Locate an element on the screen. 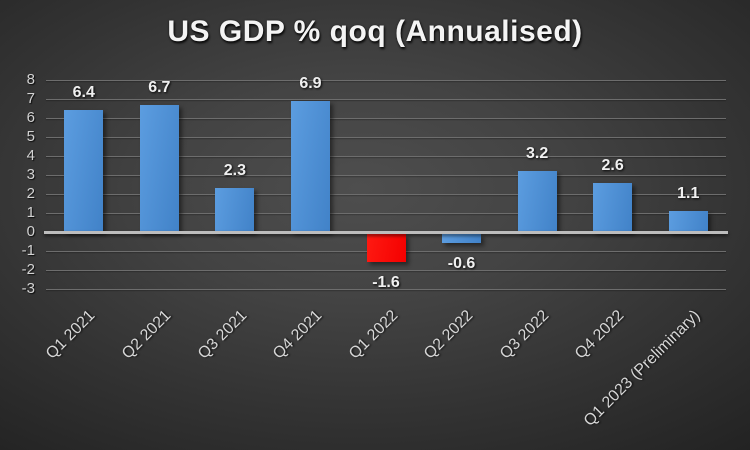 The height and width of the screenshot is (450, 750). gridline--3 is located at coordinates (386, 289).